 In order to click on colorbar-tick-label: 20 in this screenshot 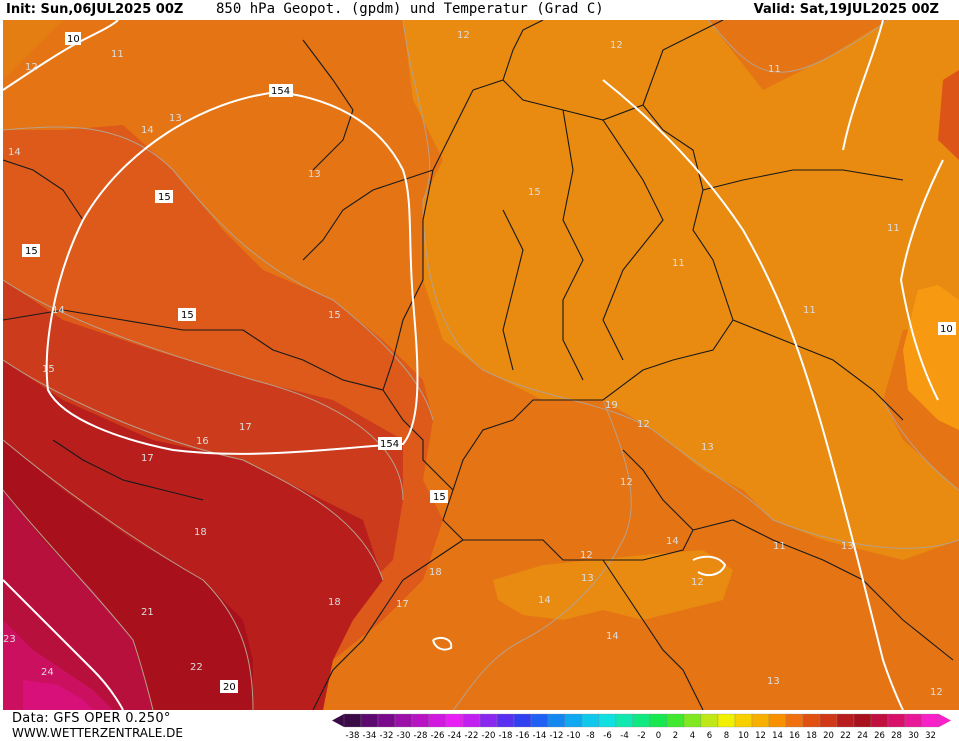, I will do `click(828, 736)`.